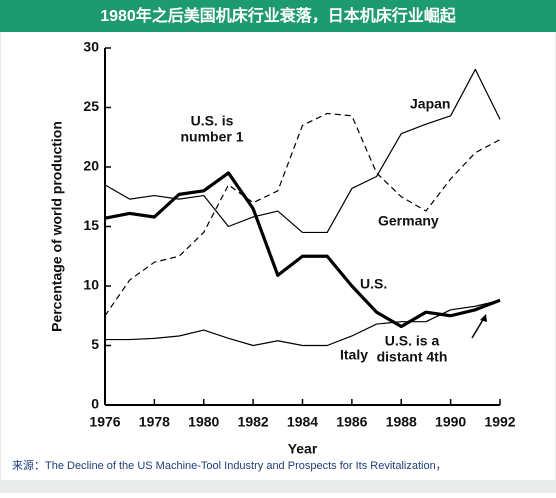 Image resolution: width=556 pixels, height=498 pixels. What do you see at coordinates (412, 357) in the screenshot?
I see `annotation: distant 4th` at bounding box center [412, 357].